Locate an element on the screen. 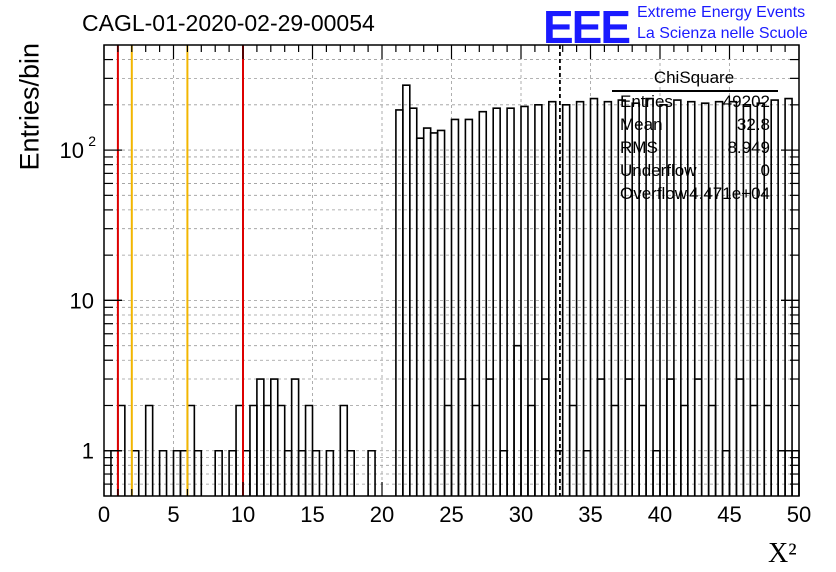 This screenshot has width=836, height=572. x-tick-label: 20 is located at coordinates (382, 514).